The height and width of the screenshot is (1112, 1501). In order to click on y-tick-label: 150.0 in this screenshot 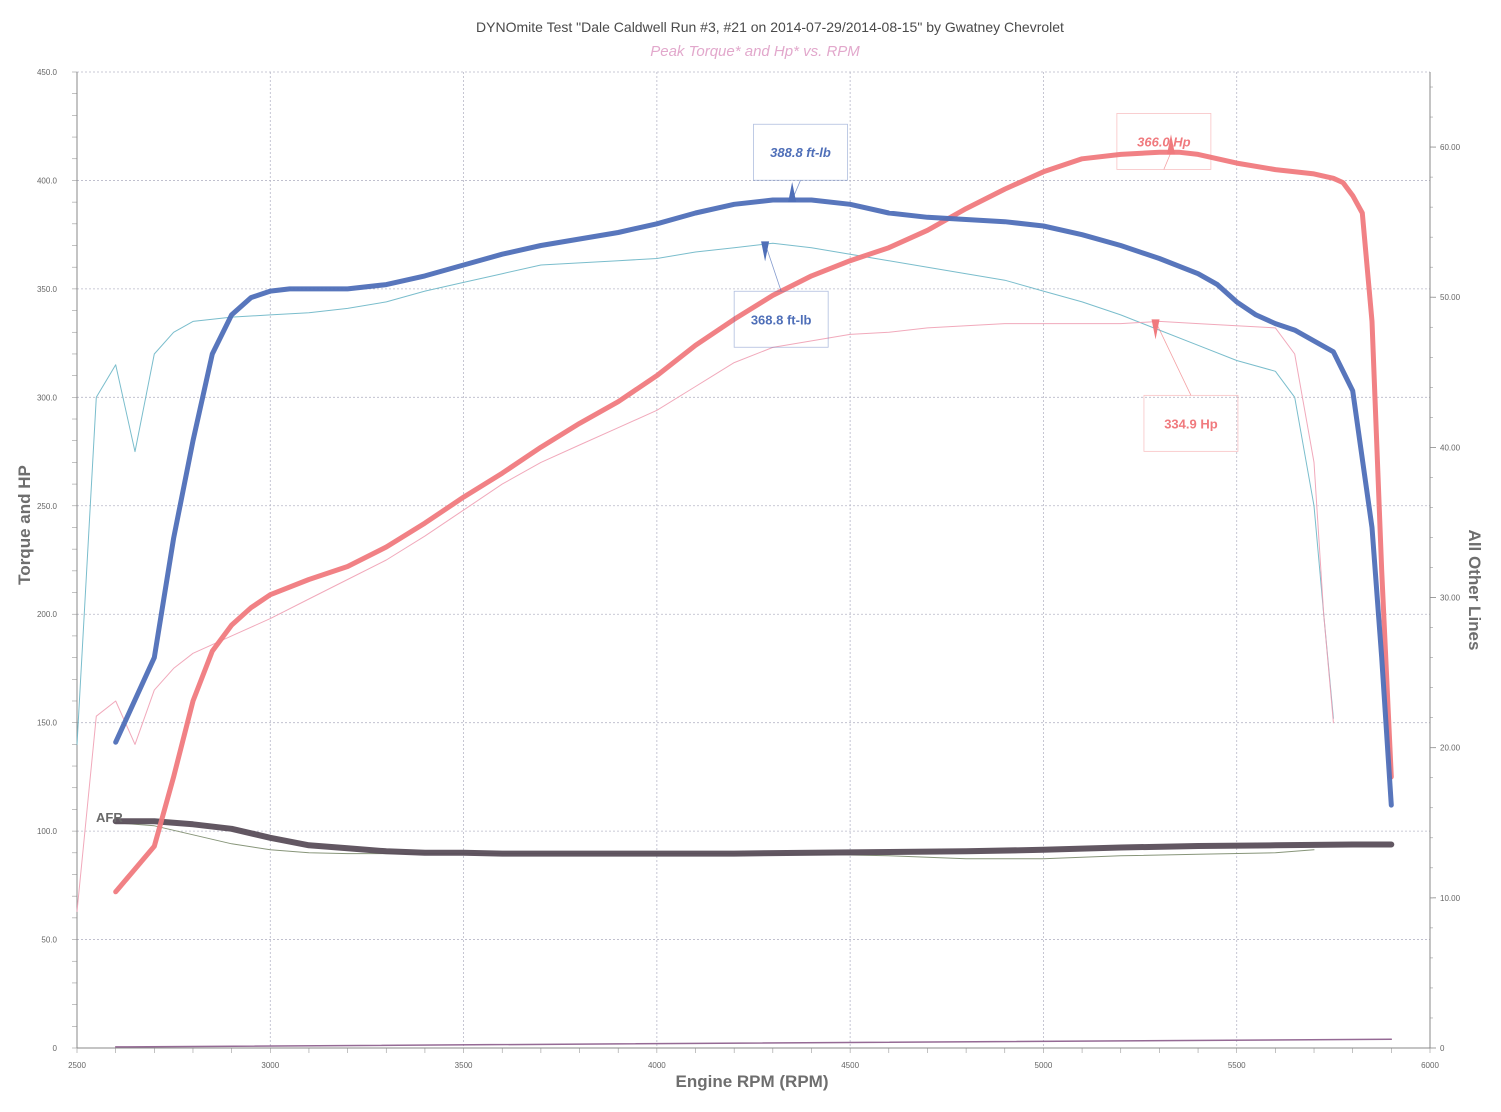, I will do `click(47, 723)`.